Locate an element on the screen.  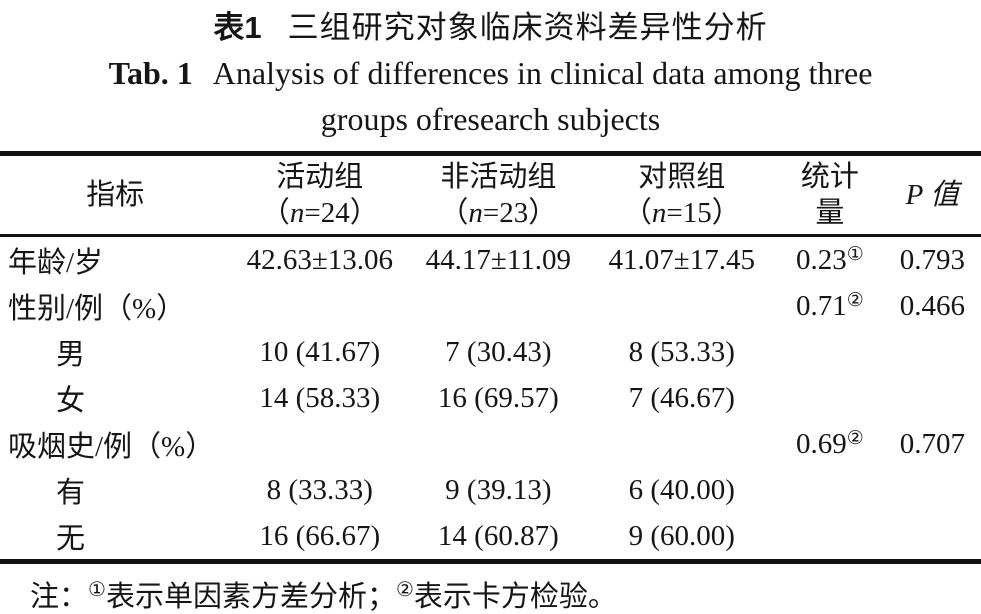
cell-statistic: 0.69② is located at coordinates (830, 444).